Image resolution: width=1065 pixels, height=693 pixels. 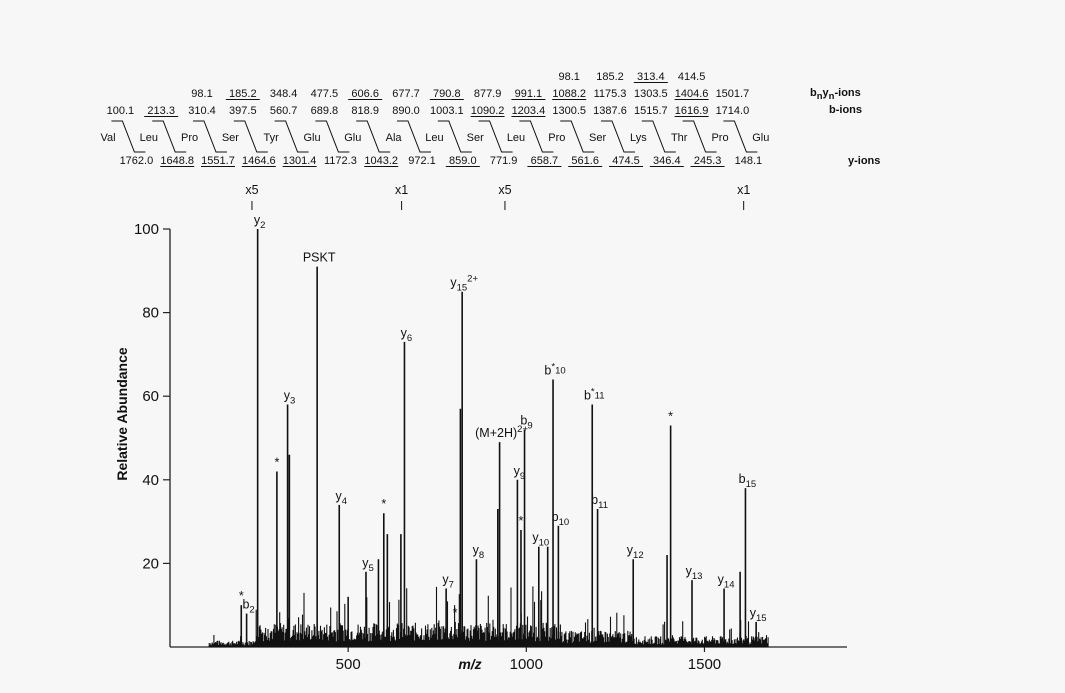 What do you see at coordinates (406, 111) in the screenshot?
I see `b-ion-value: 890.0` at bounding box center [406, 111].